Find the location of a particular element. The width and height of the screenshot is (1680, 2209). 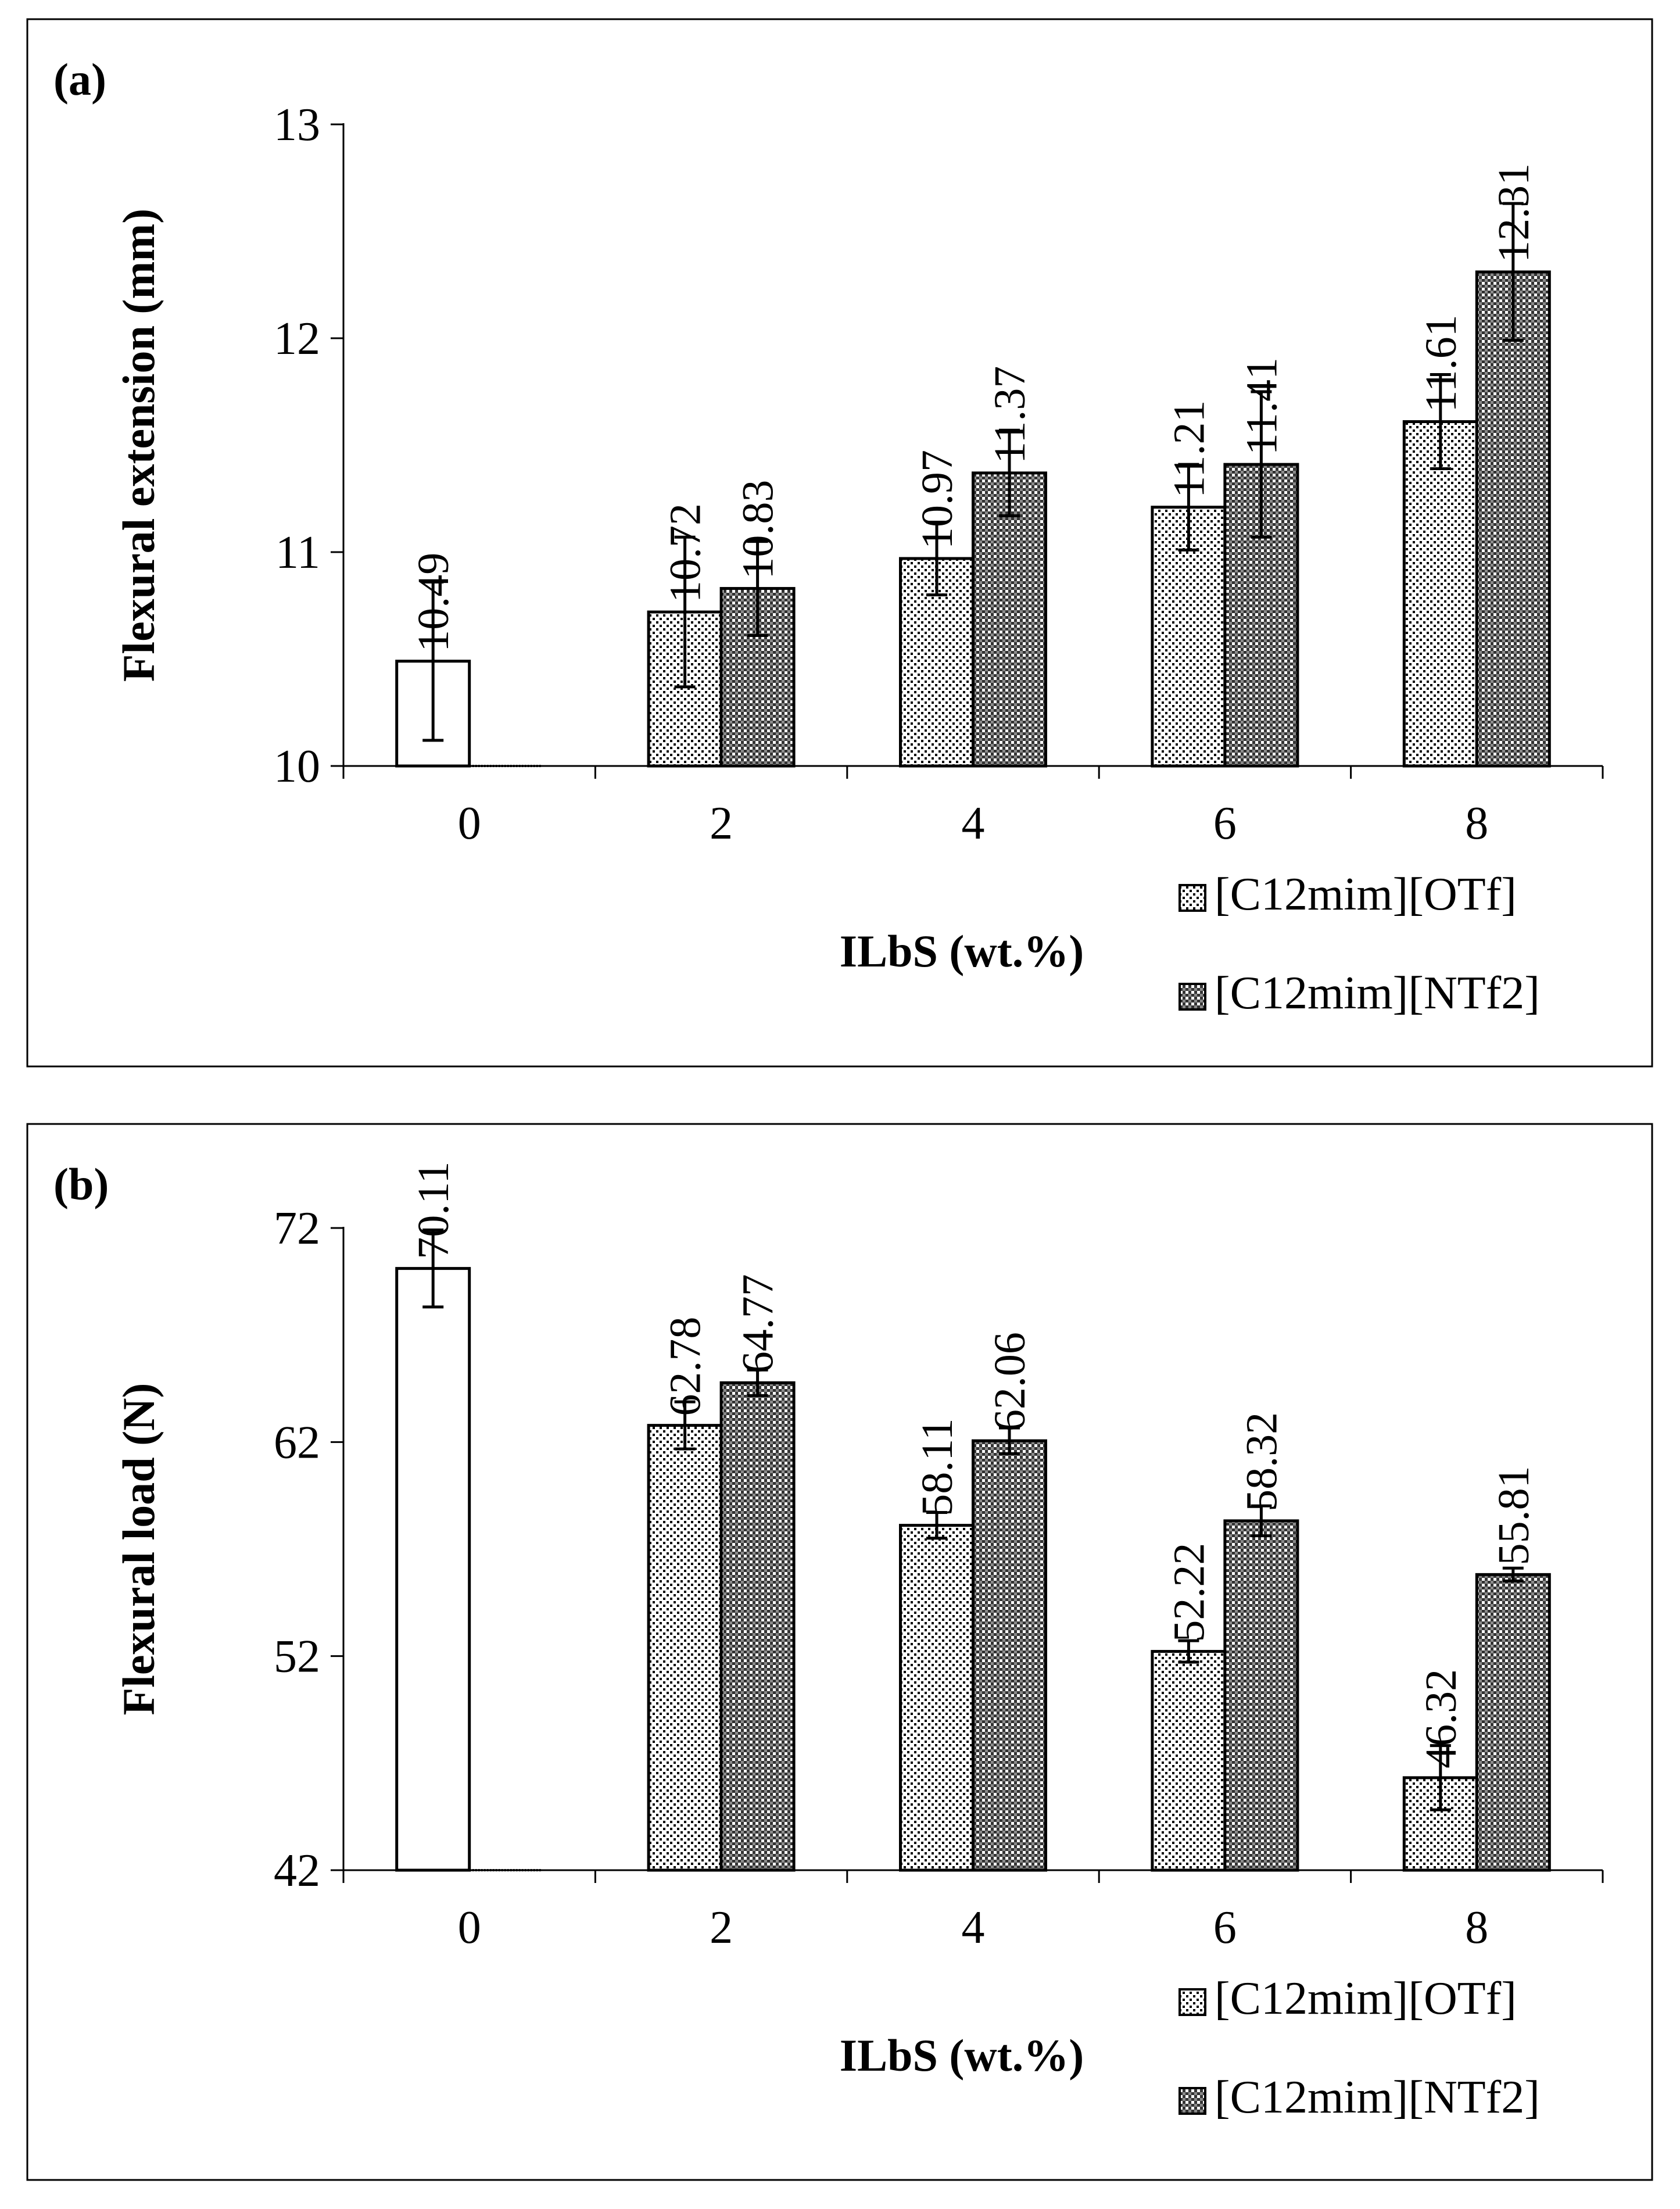

data-label: 11.37 is located at coordinates (1010, 415).